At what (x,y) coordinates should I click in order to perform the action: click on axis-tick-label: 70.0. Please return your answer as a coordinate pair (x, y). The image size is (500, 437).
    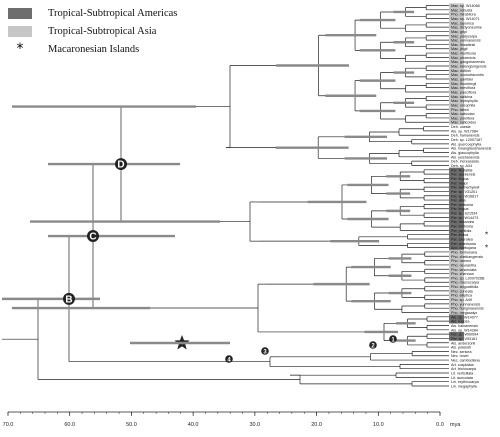
    Looking at the image, I should click on (8, 425).